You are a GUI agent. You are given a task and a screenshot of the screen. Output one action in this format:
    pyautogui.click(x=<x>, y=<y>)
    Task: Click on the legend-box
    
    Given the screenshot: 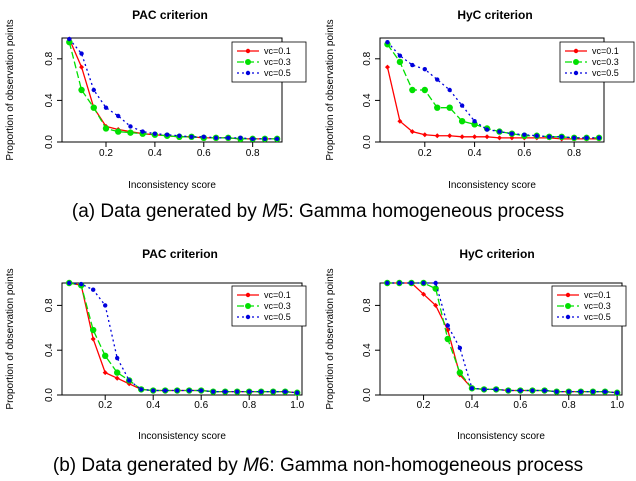 What is the action you would take?
    pyautogui.click(x=269, y=306)
    